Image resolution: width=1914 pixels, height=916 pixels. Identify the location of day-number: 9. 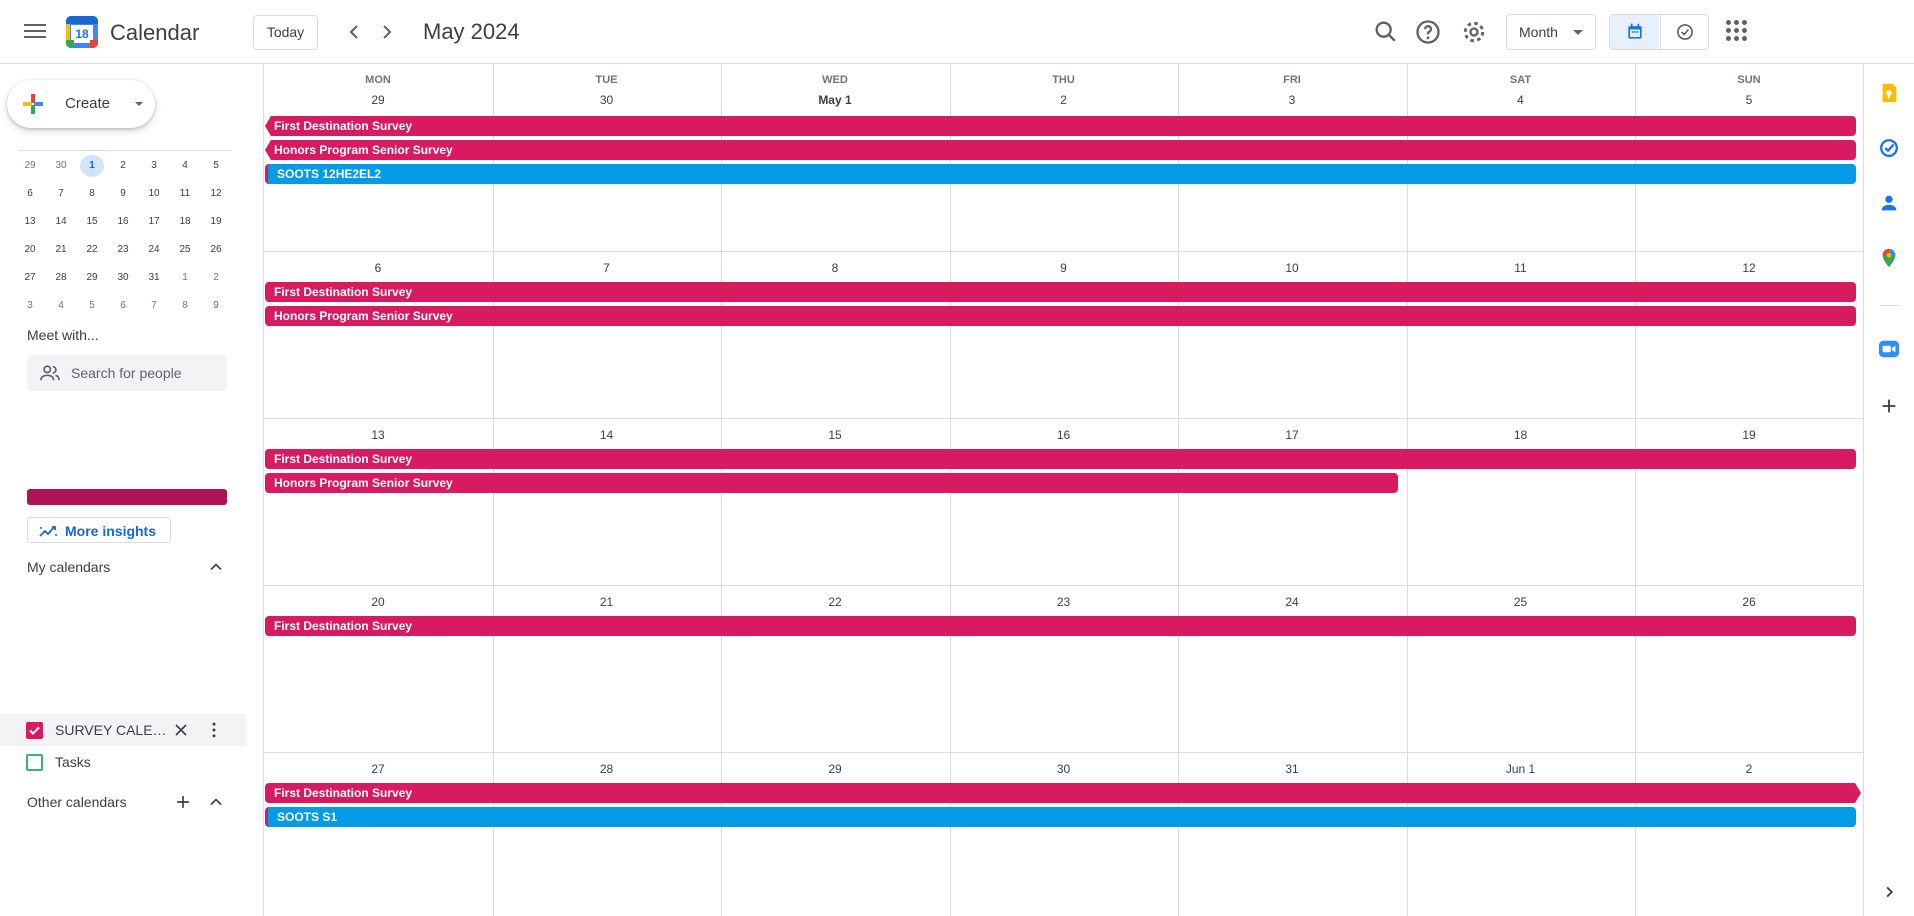
(1063, 268).